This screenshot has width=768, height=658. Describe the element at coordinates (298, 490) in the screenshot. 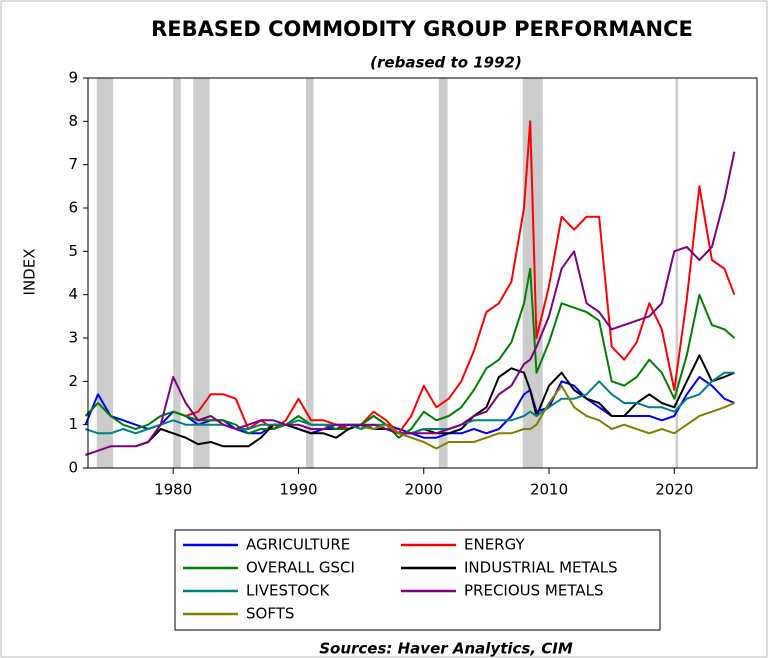

I see `x-tick-label: 1990` at that location.